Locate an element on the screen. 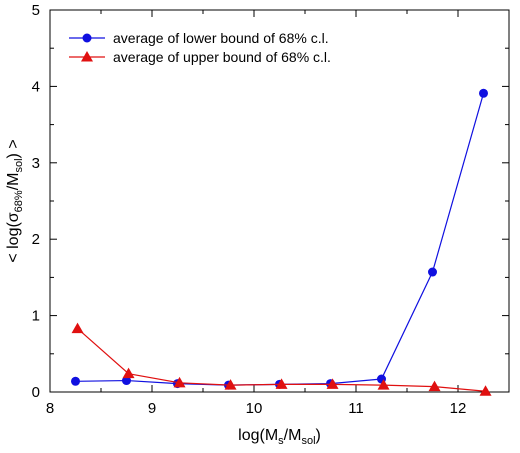  y-tick-label: 2 is located at coordinates (36, 239).